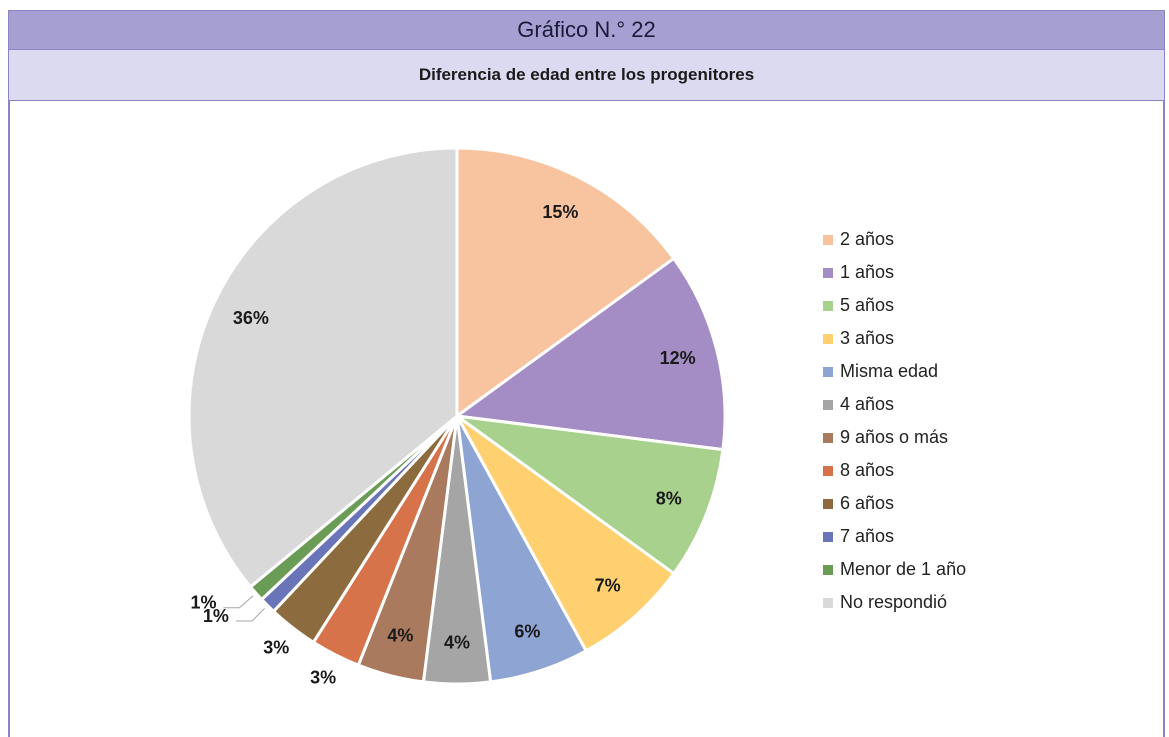 The height and width of the screenshot is (737, 1169). I want to click on legend-label: Misma edad, so click(889, 371).